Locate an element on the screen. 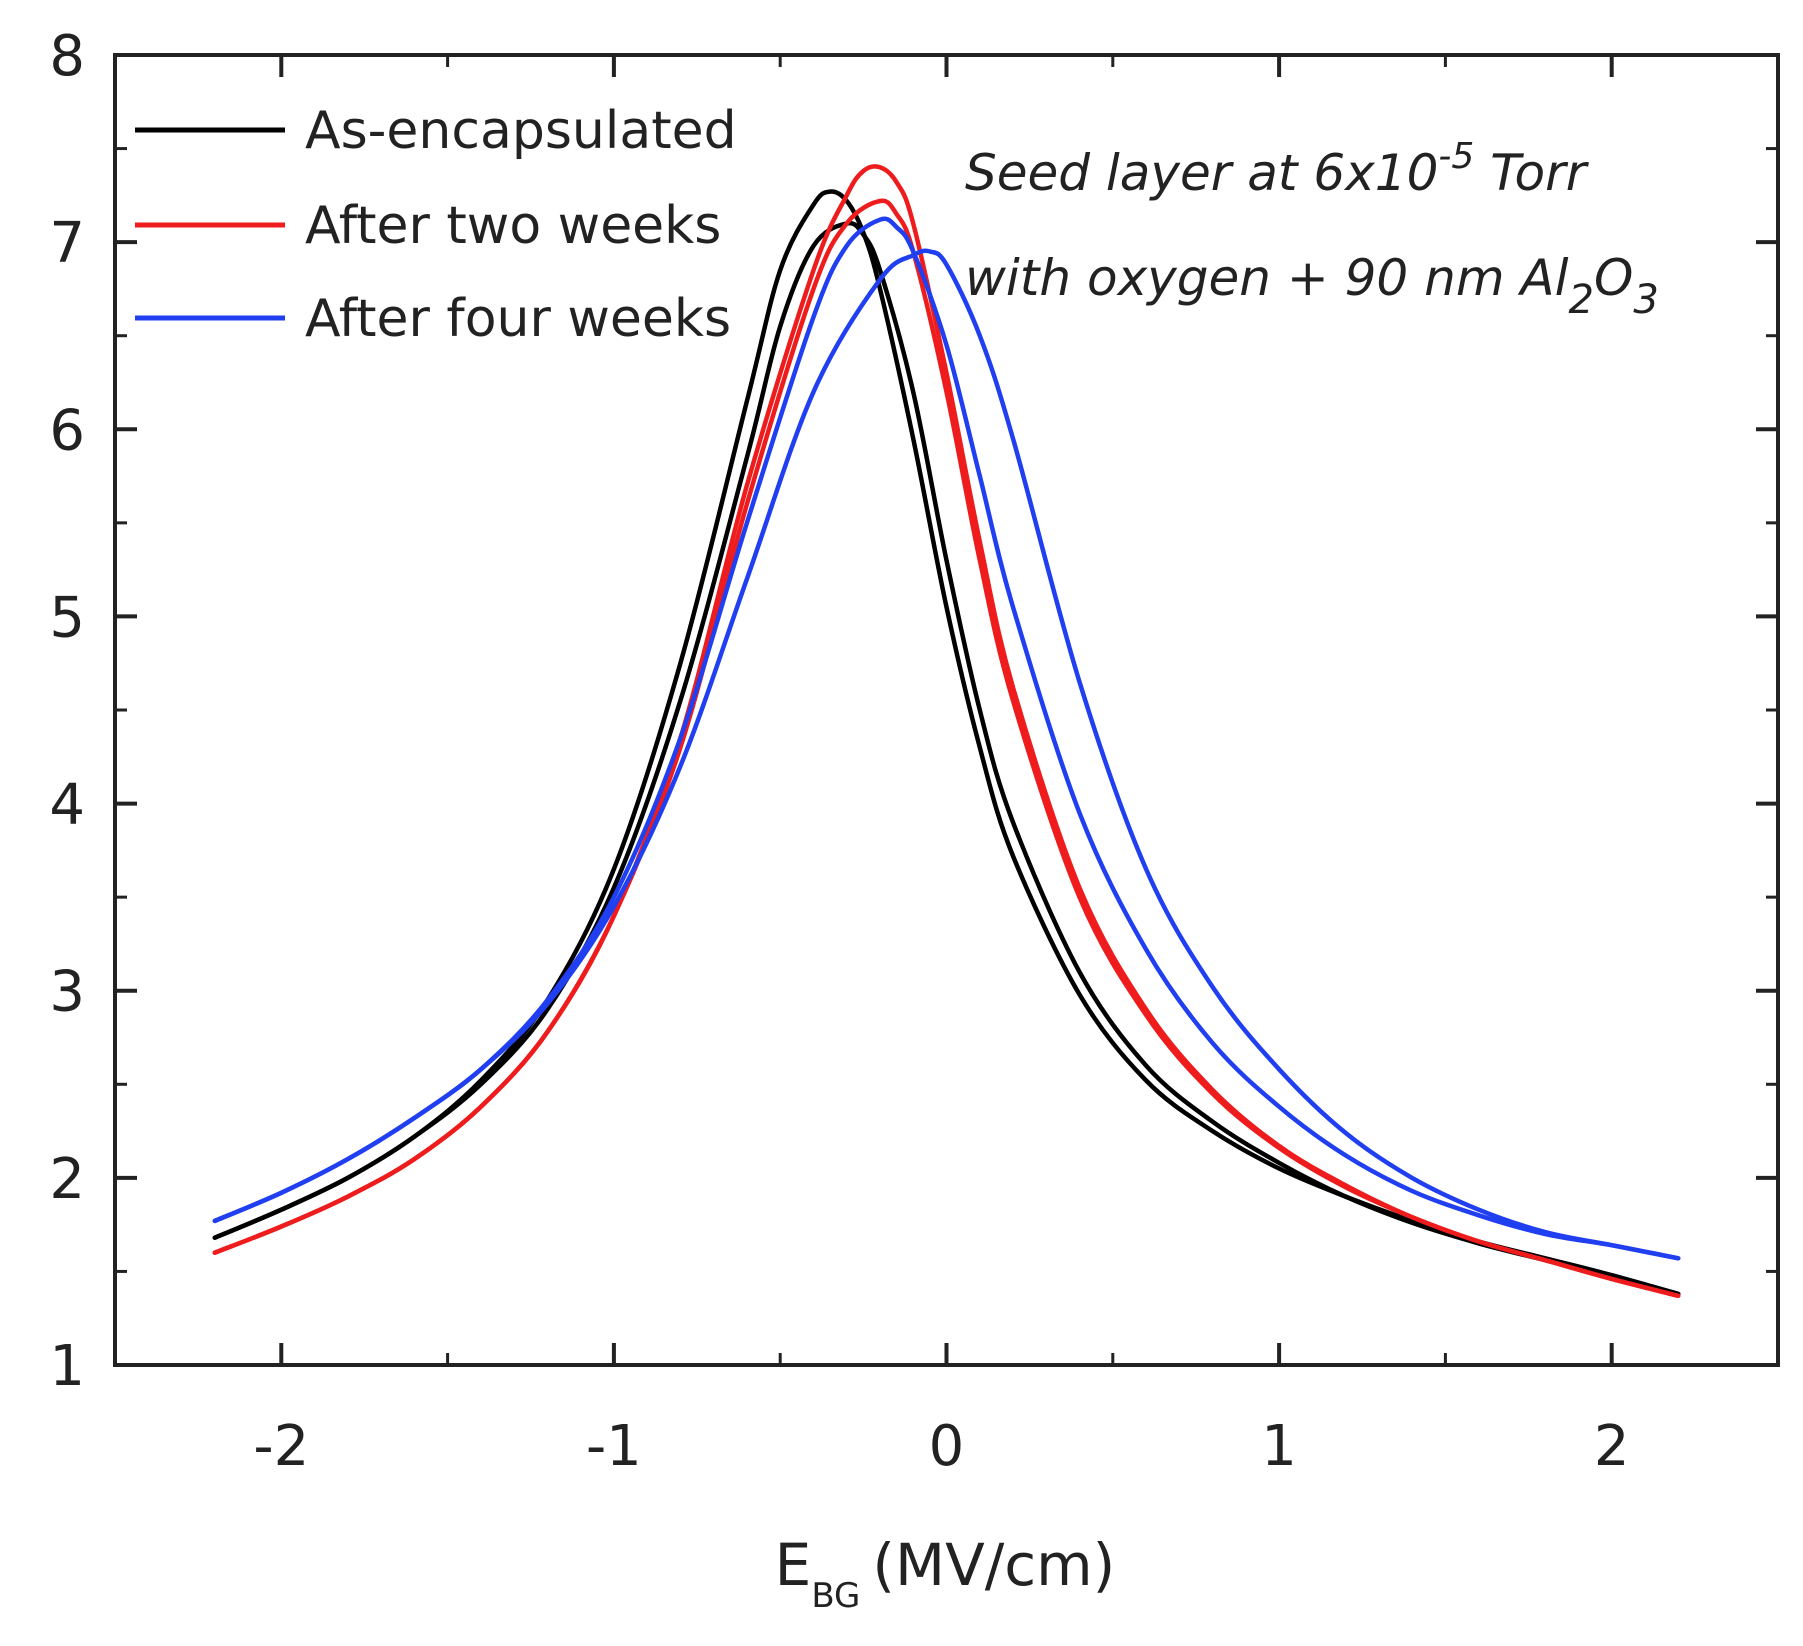 This screenshot has width=1803, height=1646. x-tick-label: 2 is located at coordinates (1612, 1446).